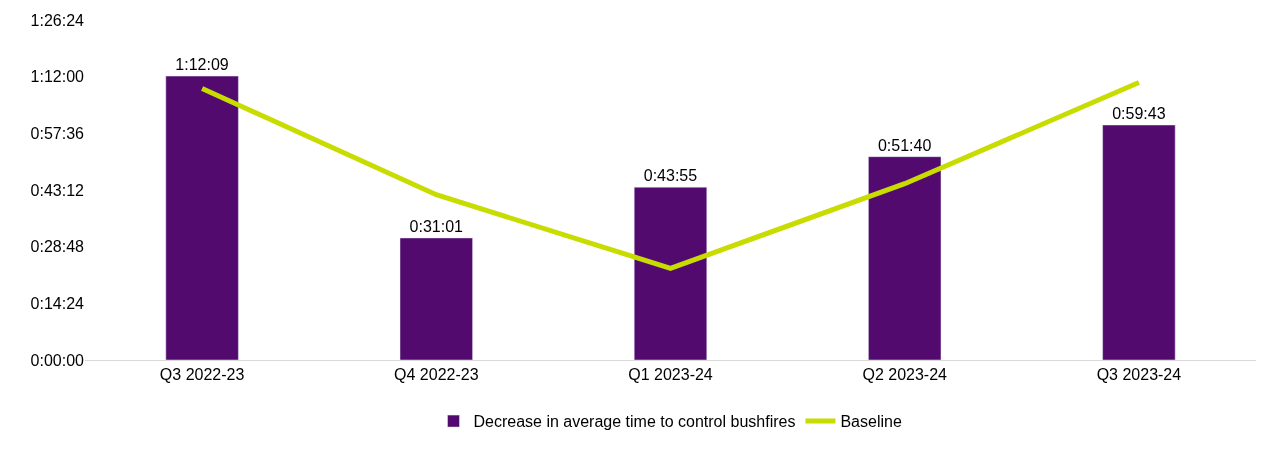 The width and height of the screenshot is (1276, 450). Describe the element at coordinates (634, 422) in the screenshot. I see `legend-label: Decrease in average time to control bushfires` at that location.